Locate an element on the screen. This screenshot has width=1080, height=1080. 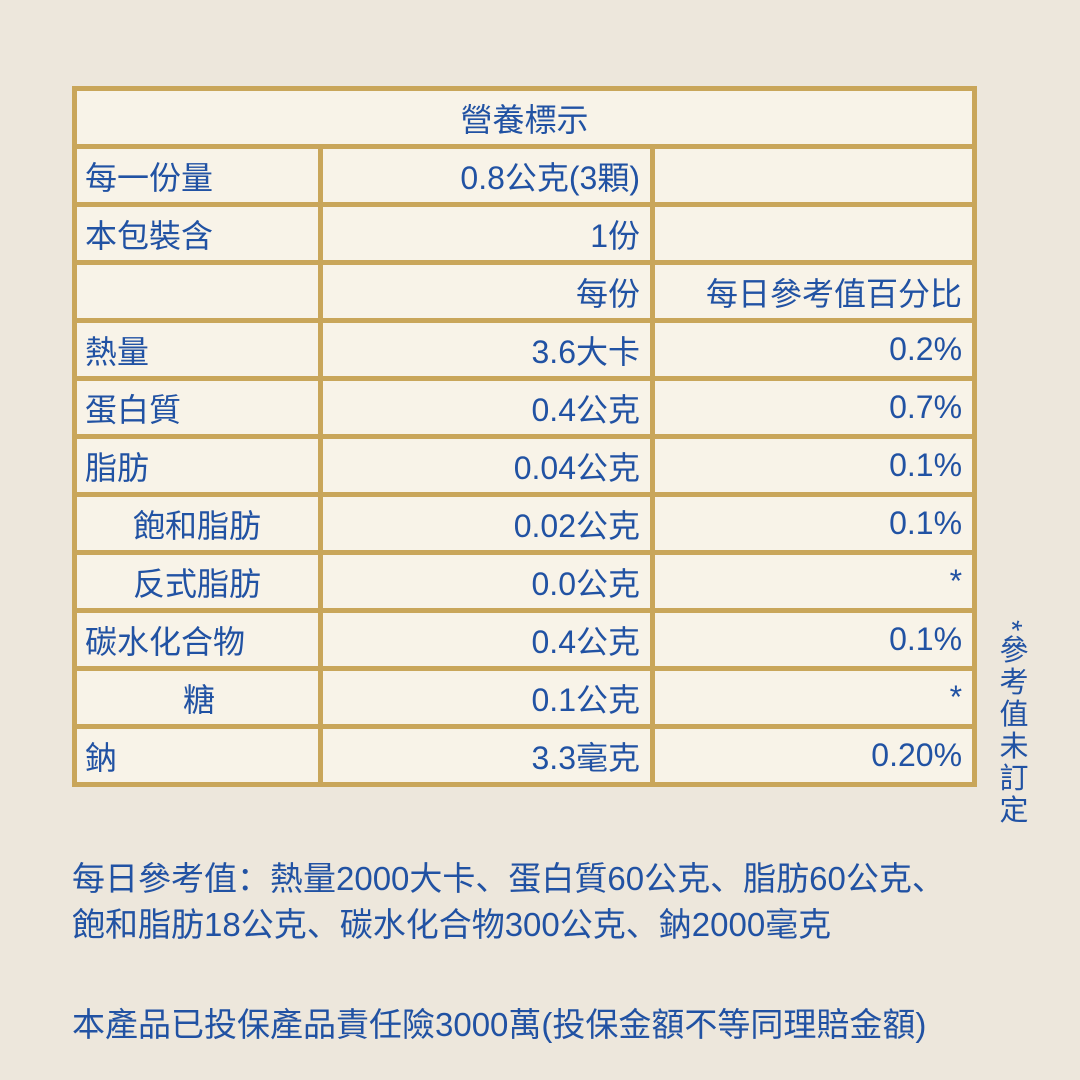
table-title-row: 營養標示 is located at coordinates (524, 117).